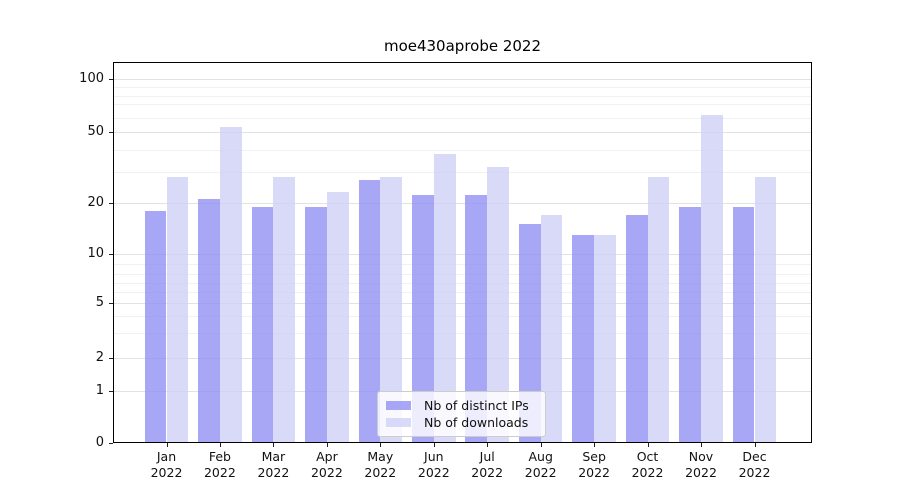  I want to click on bar-jul-downloads, so click(498, 304).